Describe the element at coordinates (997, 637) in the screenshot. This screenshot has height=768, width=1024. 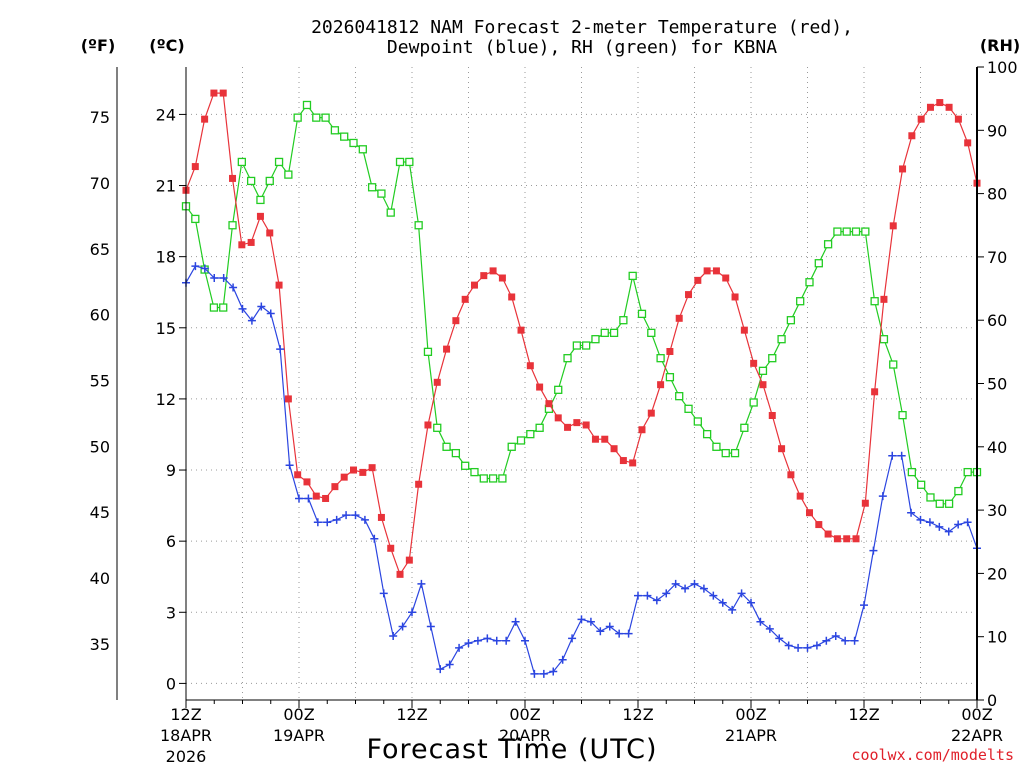
I see `rh-tick-label: 10` at that location.